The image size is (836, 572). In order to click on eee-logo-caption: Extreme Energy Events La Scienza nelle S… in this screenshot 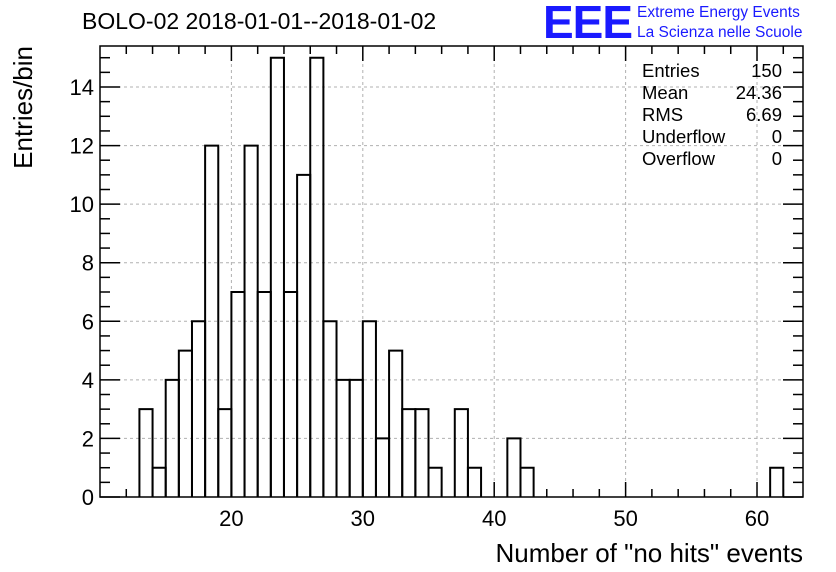, I will do `click(719, 23)`.